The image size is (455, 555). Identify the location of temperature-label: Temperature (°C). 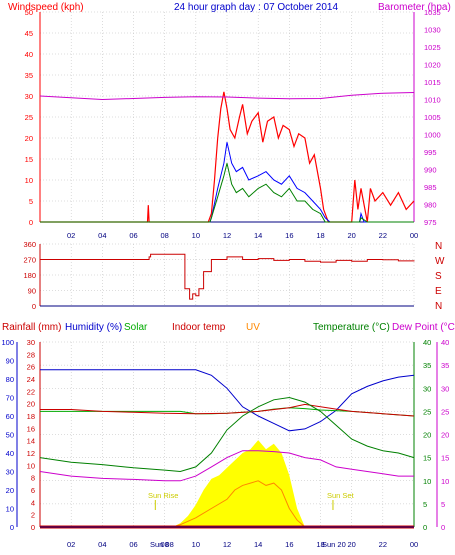
(351, 327).